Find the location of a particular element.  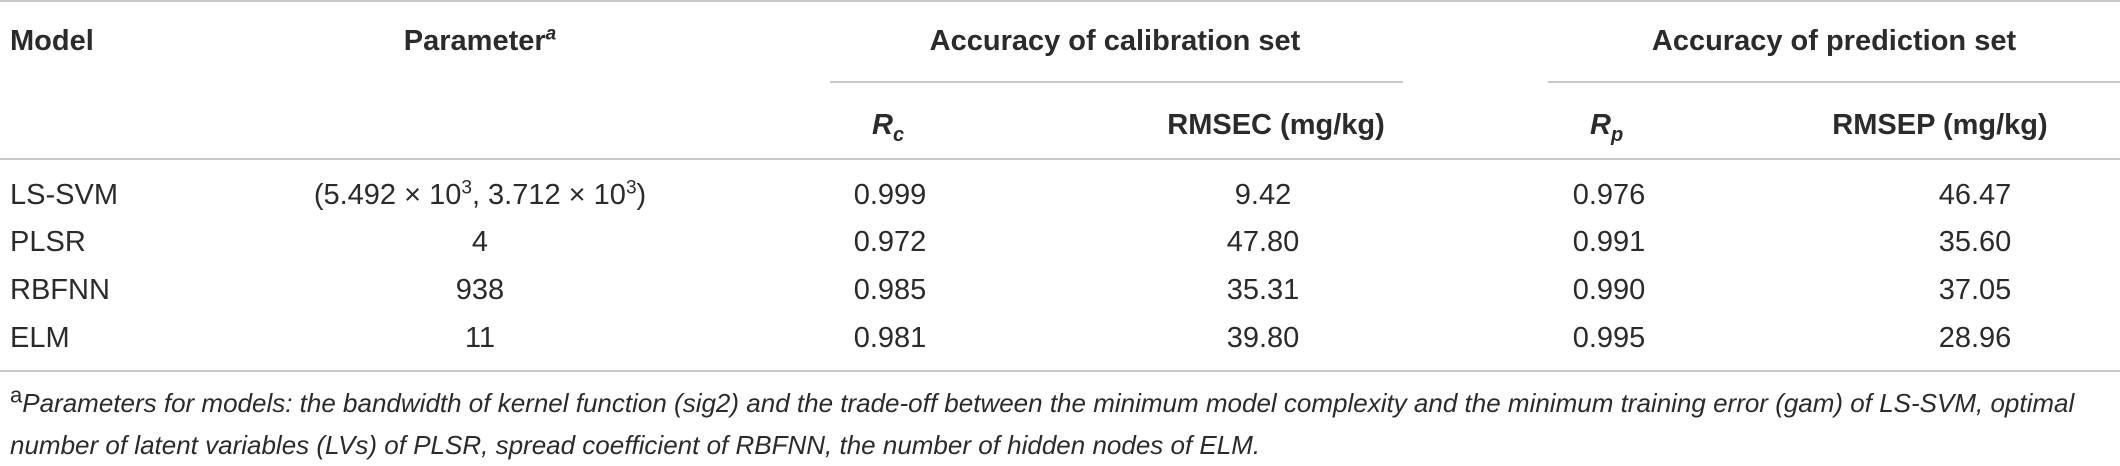

header-model: Model is located at coordinates (52, 41).